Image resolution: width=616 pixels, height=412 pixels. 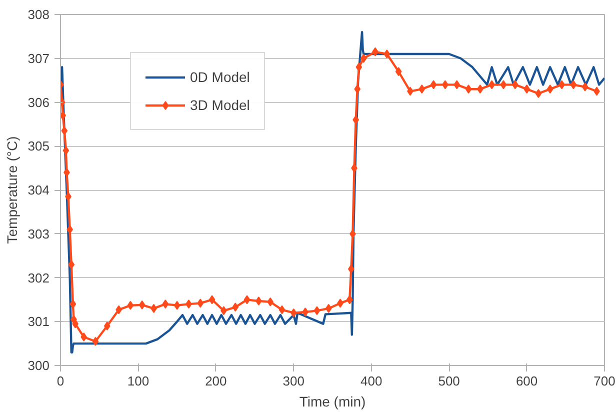 I want to click on y-tick-label: 301, so click(x=39, y=322).